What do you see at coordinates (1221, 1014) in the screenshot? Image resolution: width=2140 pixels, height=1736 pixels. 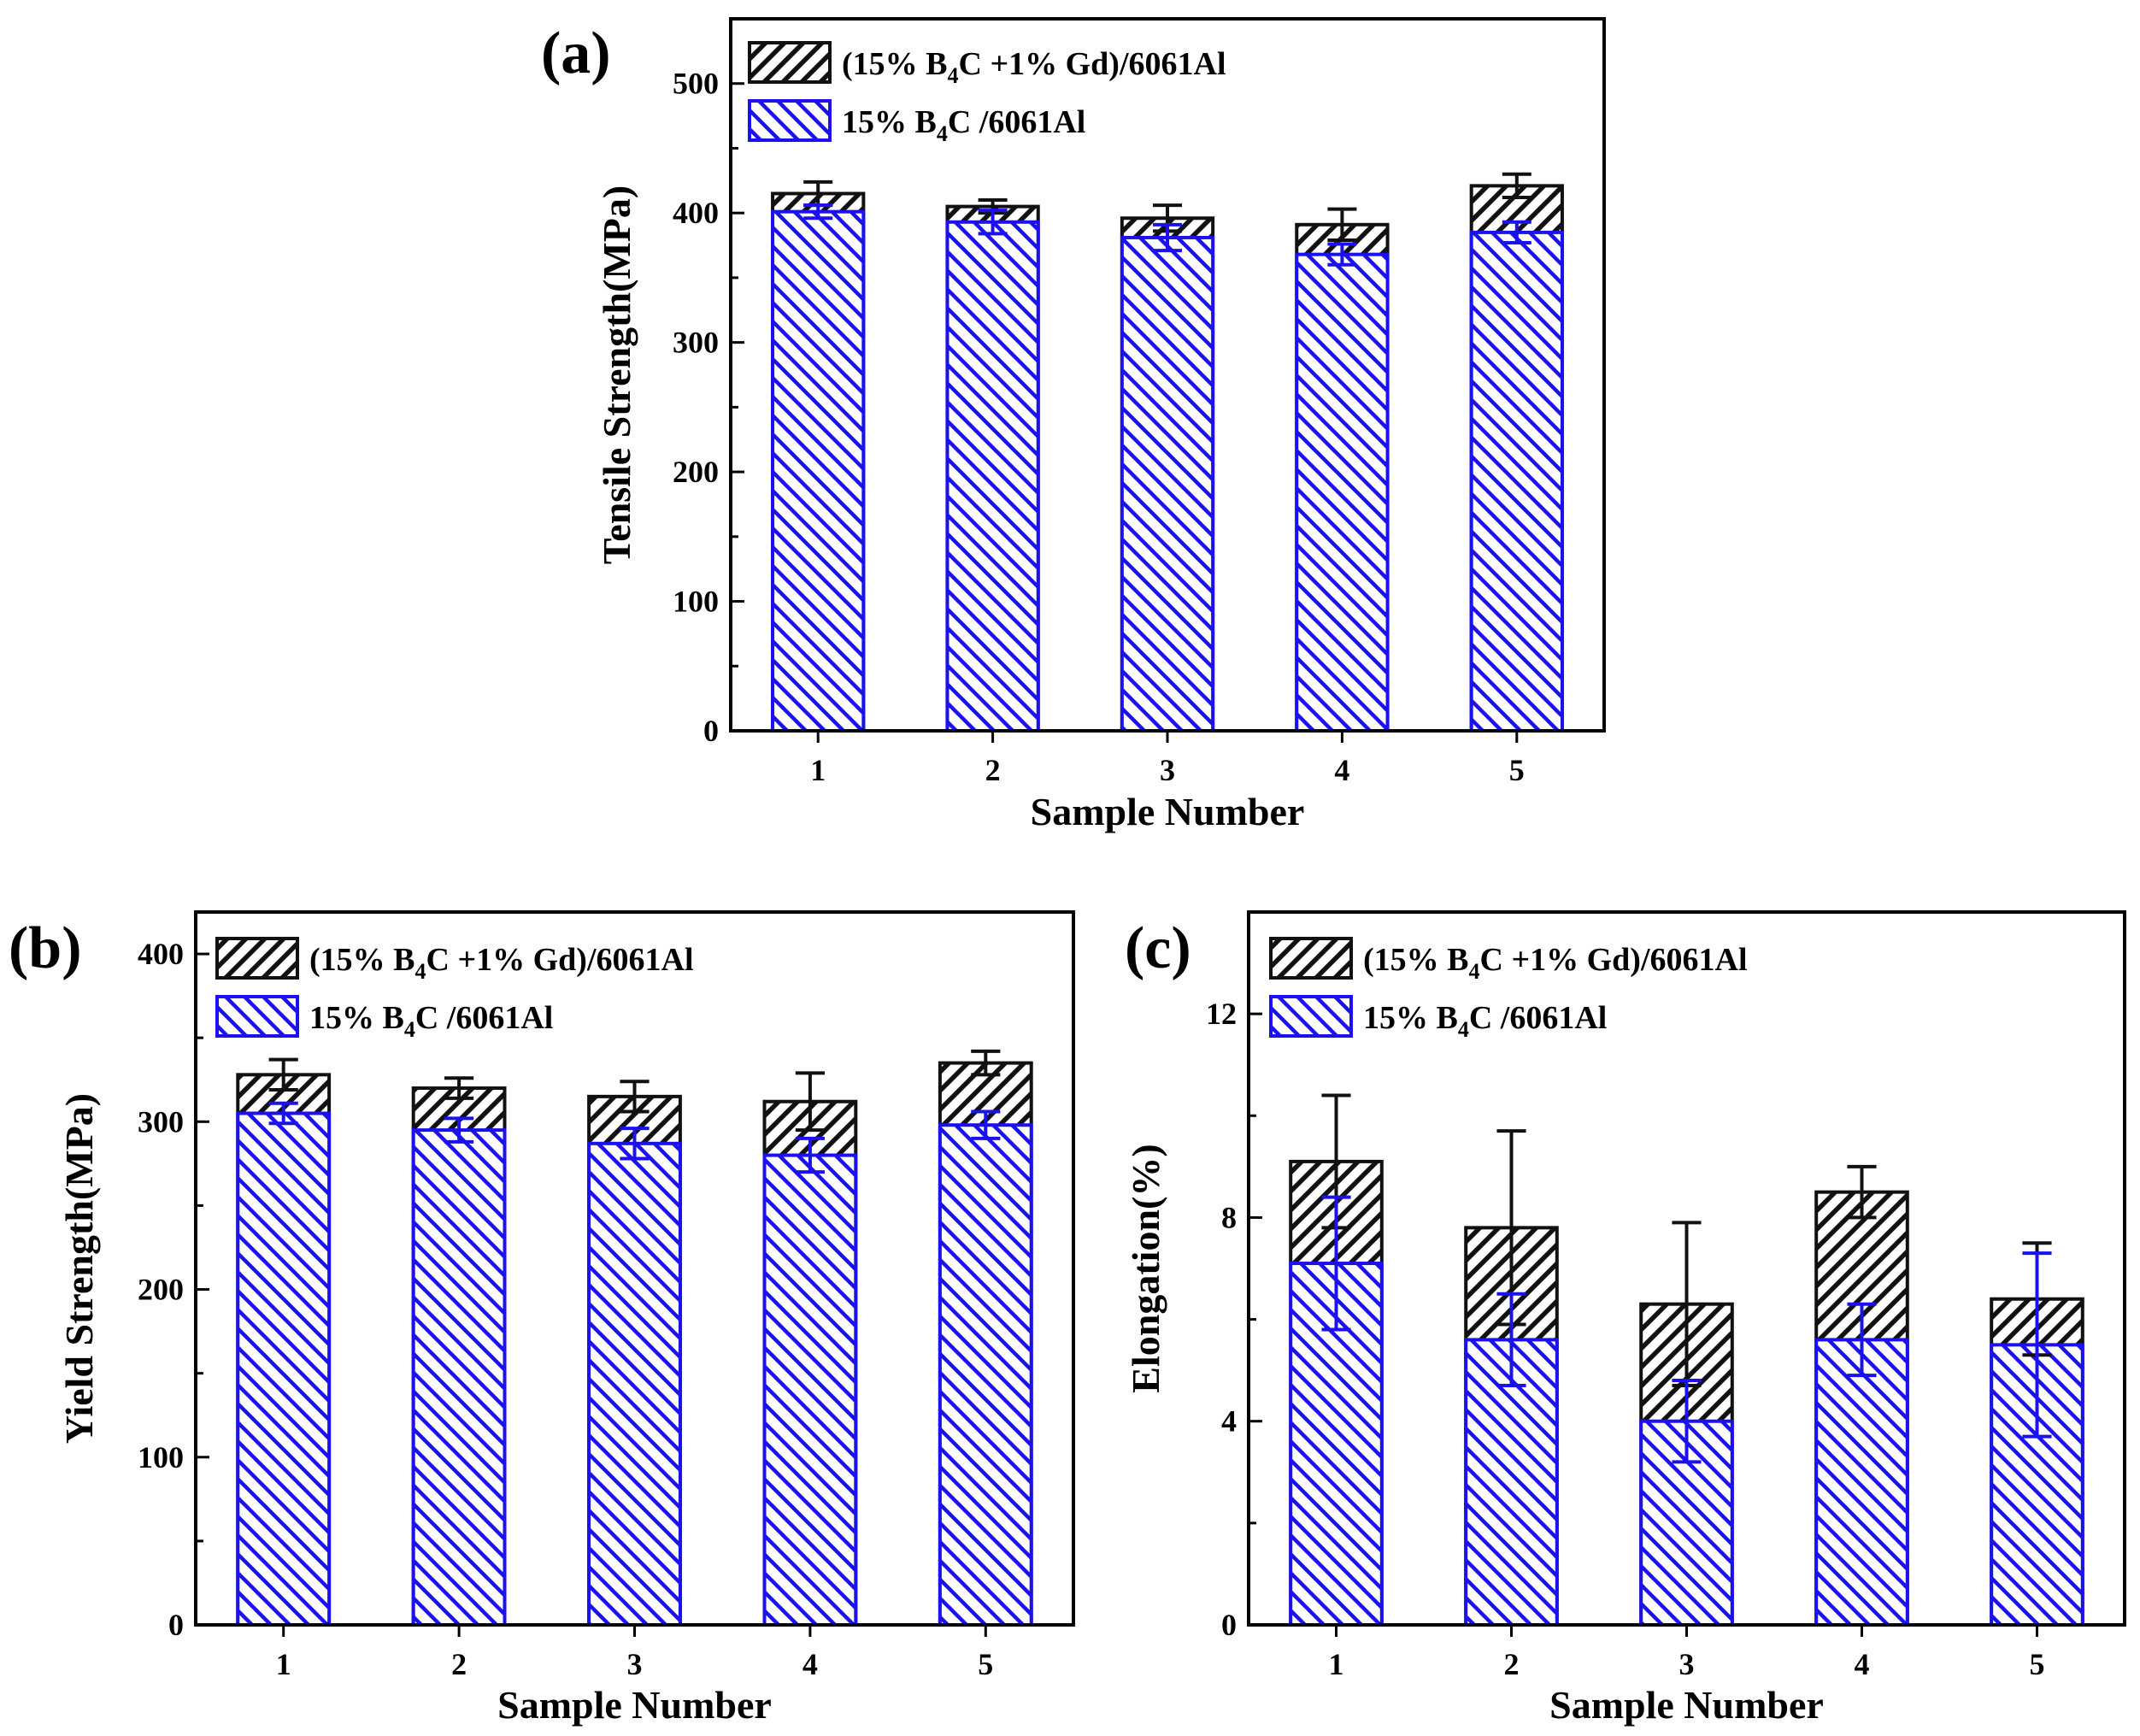 I see `y-tick-label: 12` at bounding box center [1221, 1014].